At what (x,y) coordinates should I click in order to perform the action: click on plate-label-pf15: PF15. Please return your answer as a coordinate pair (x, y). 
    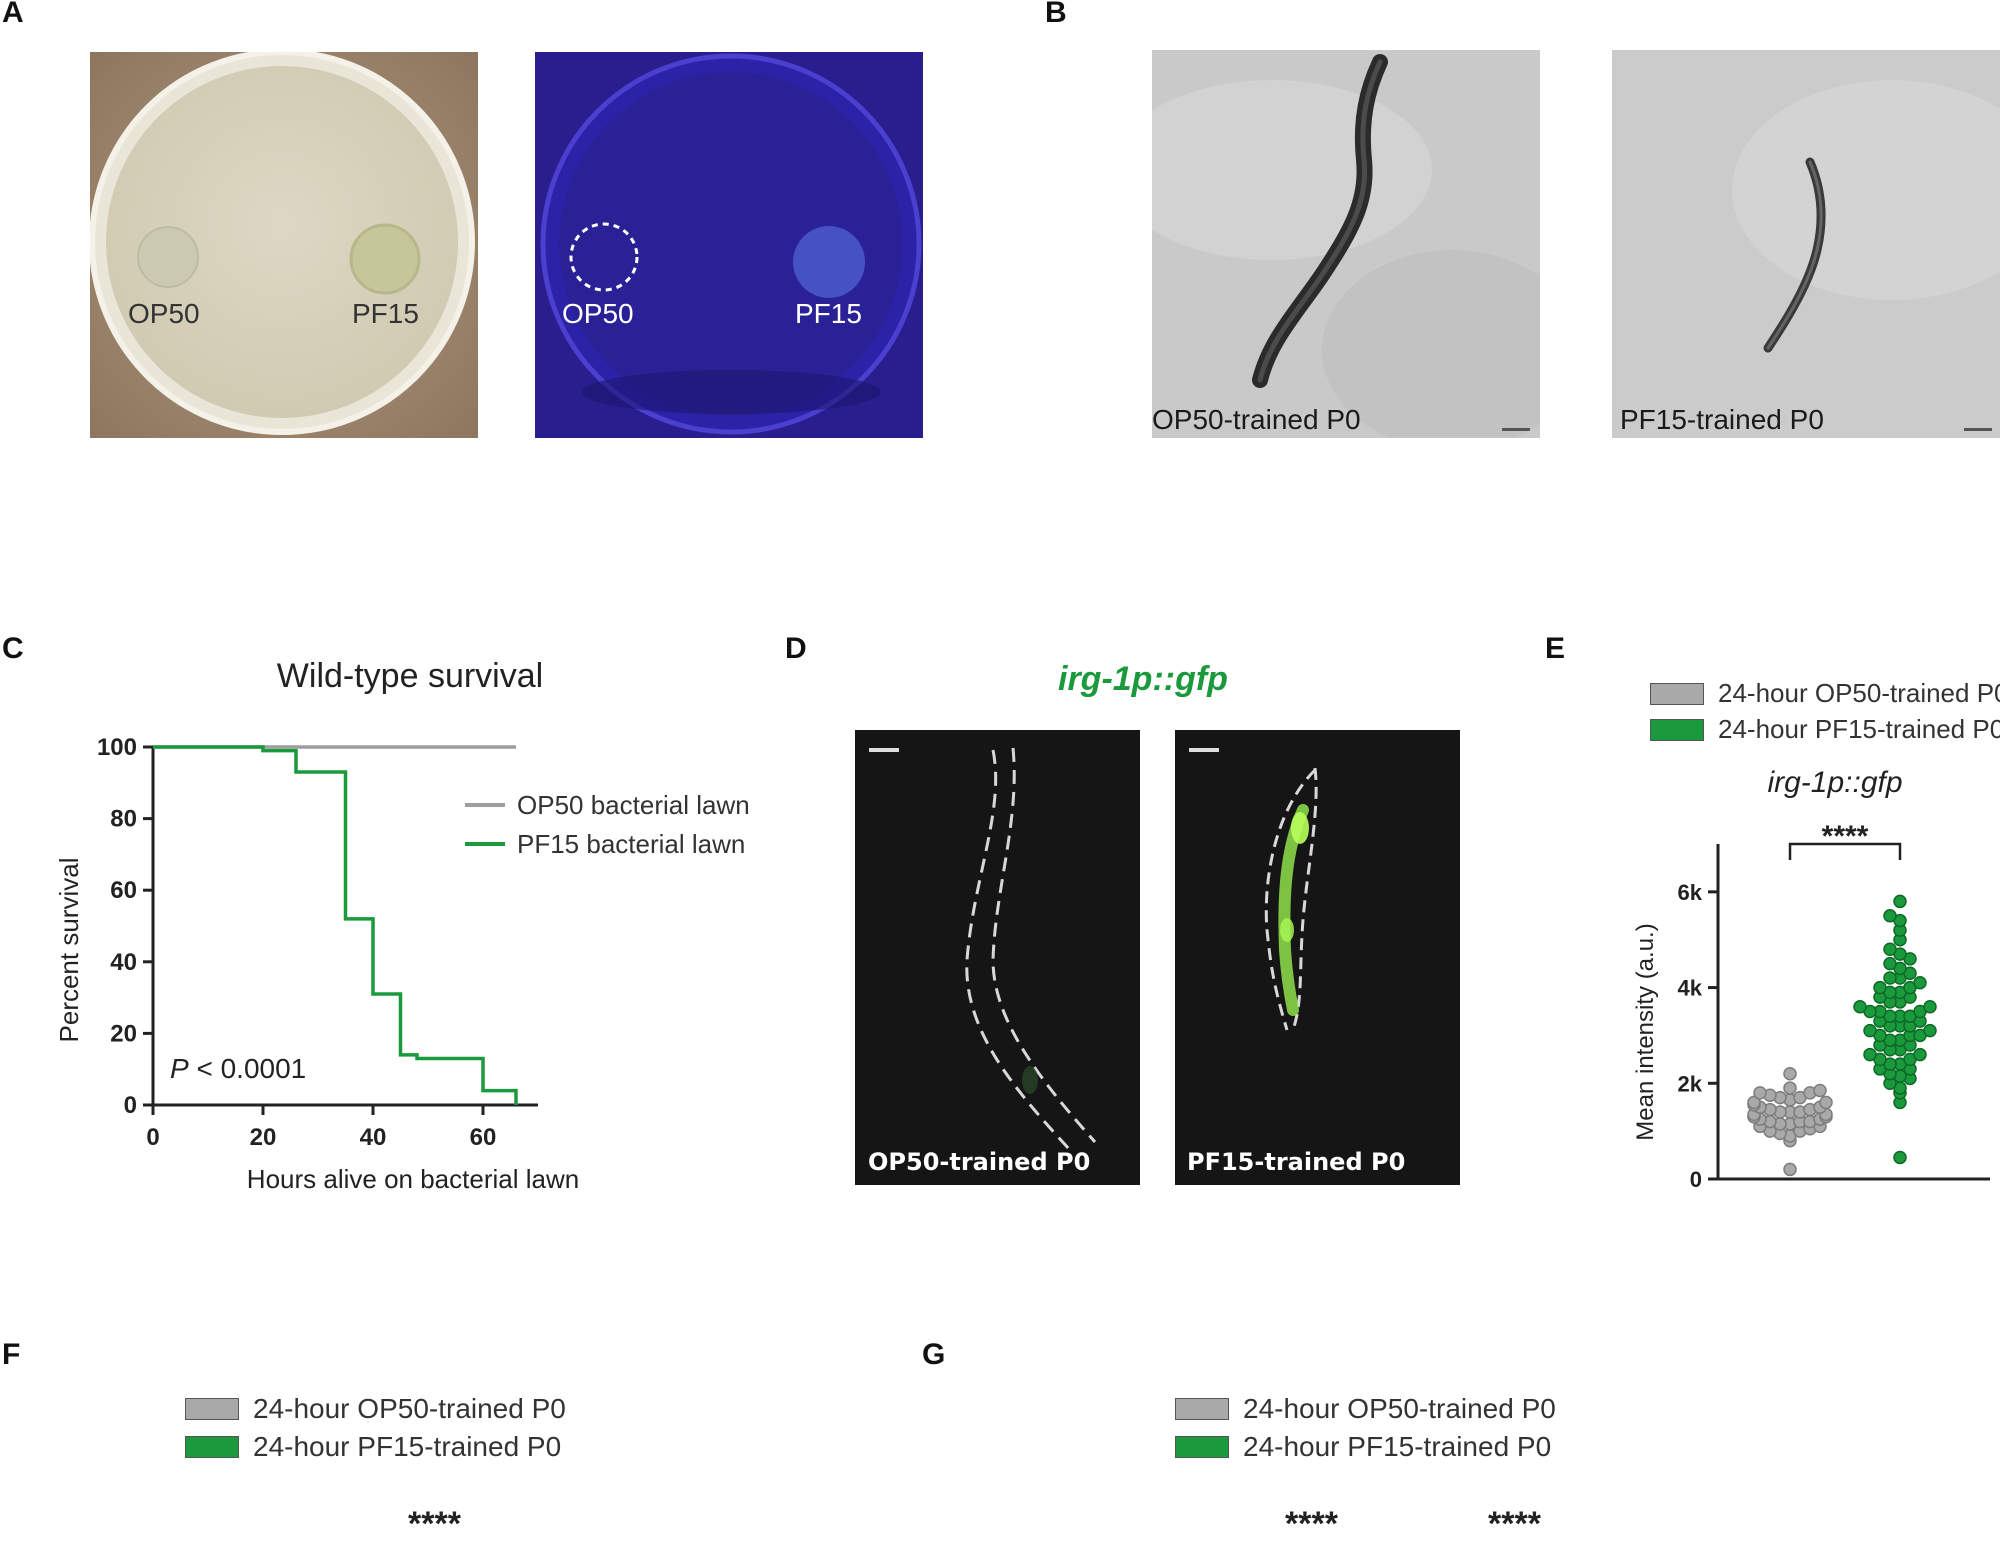
    Looking at the image, I should click on (385, 313).